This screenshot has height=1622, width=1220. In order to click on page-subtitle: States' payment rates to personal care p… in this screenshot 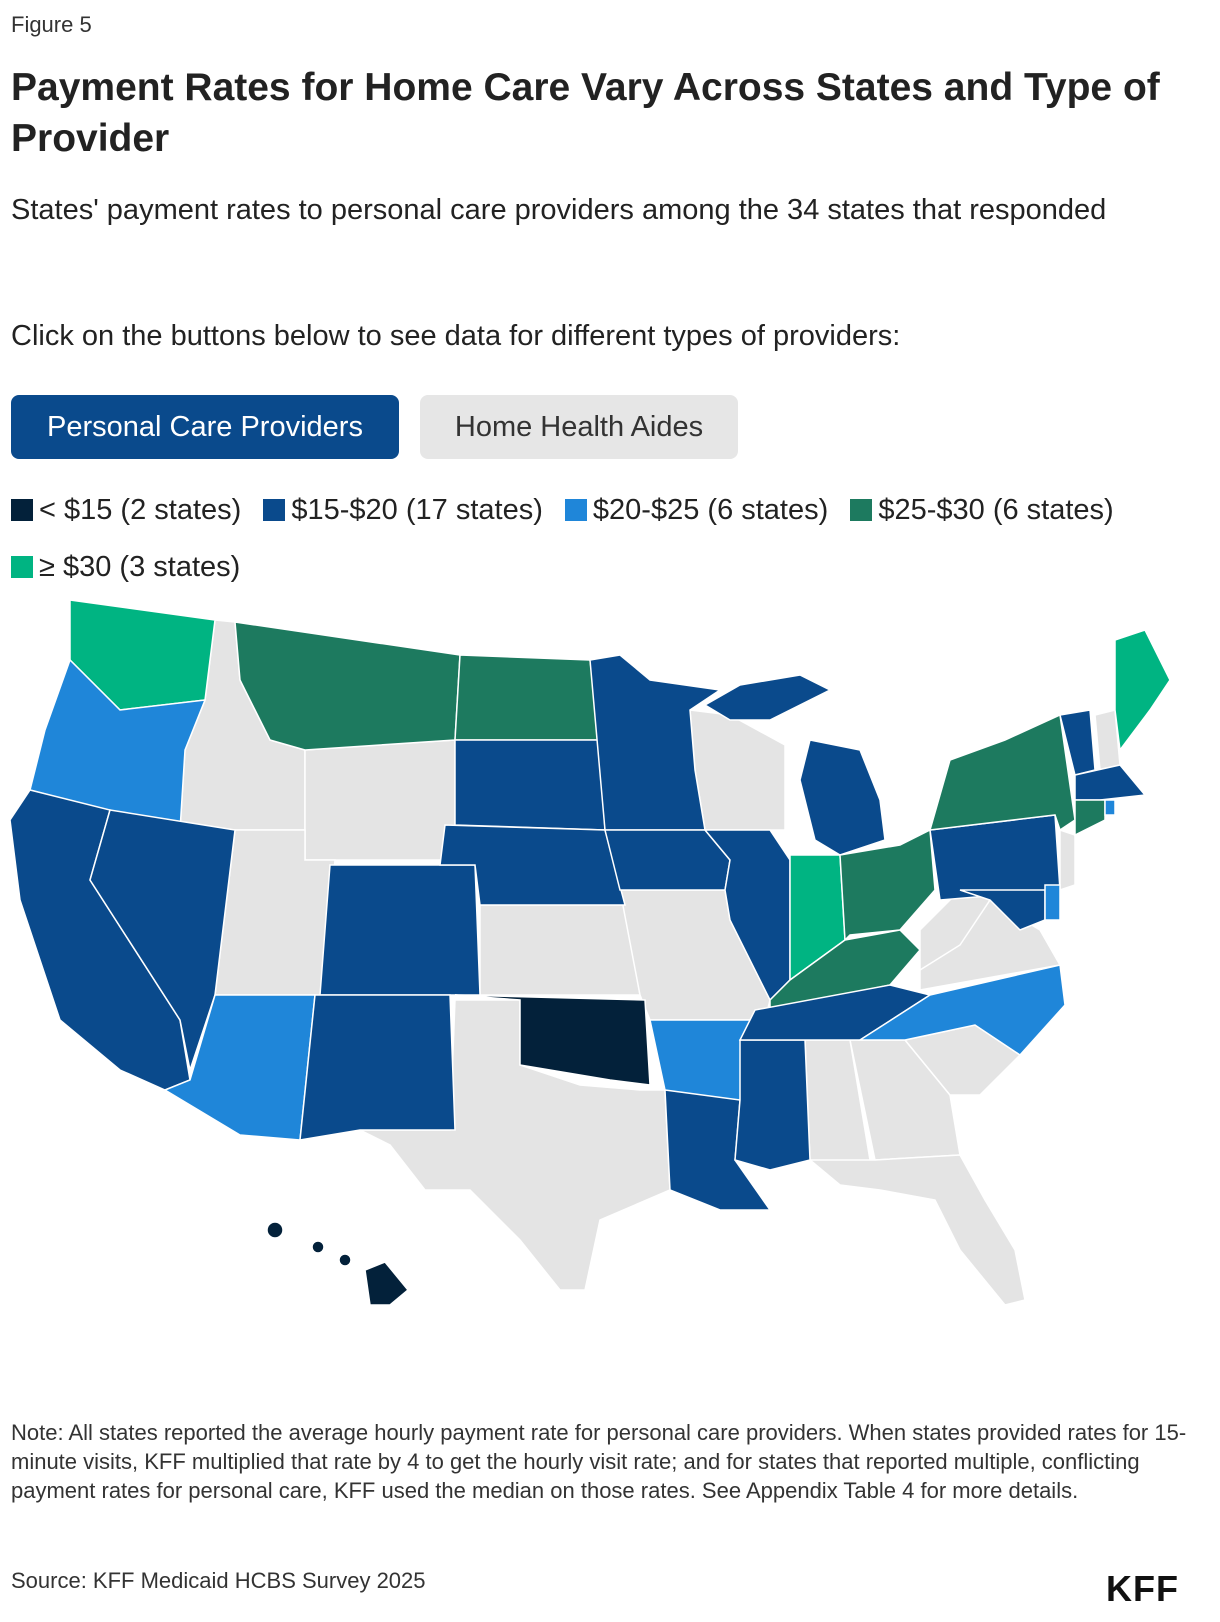, I will do `click(559, 210)`.